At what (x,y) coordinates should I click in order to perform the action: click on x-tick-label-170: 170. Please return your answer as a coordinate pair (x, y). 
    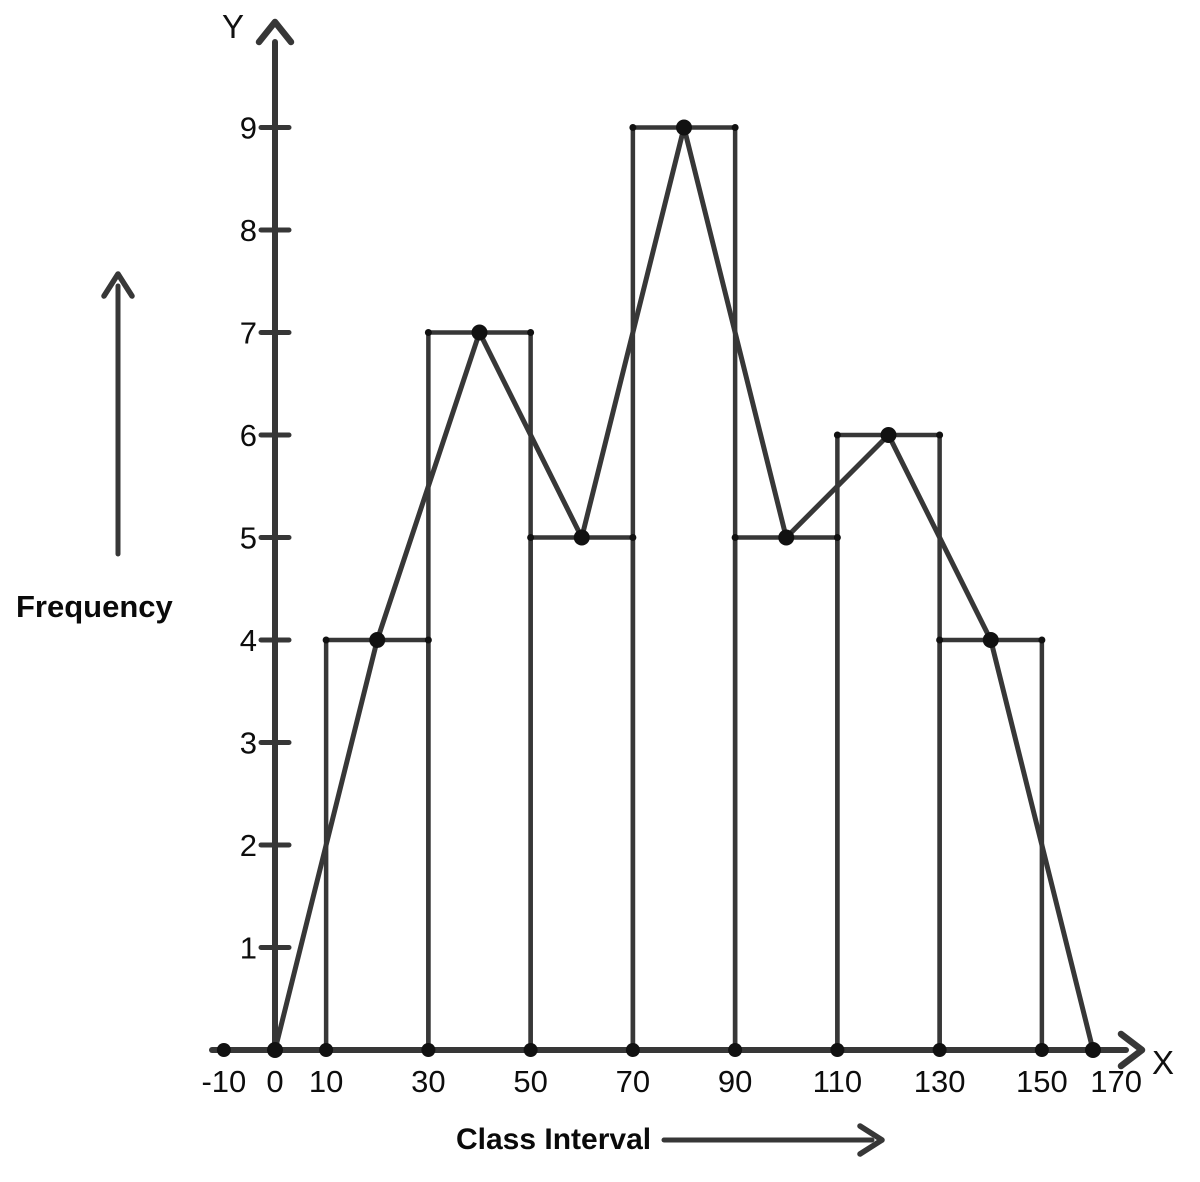
    Looking at the image, I should click on (1116, 1081).